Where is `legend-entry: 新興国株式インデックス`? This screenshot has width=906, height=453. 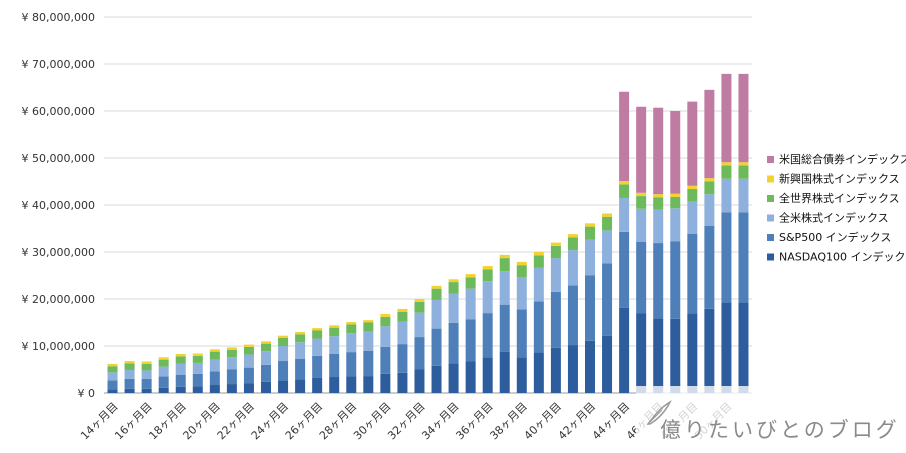
legend-entry: 新興国株式インデックス is located at coordinates (833, 179).